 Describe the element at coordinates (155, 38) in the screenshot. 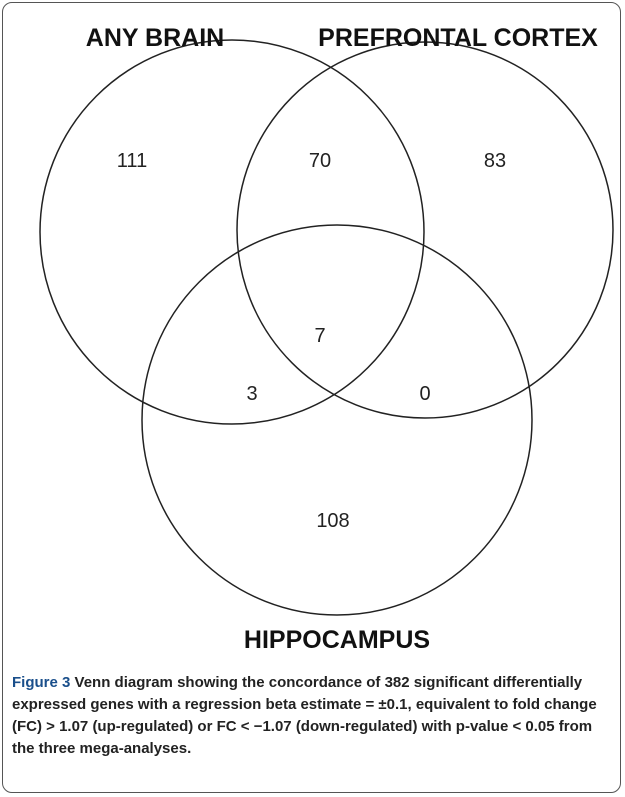

I see `set-label: ANY BRAIN` at that location.